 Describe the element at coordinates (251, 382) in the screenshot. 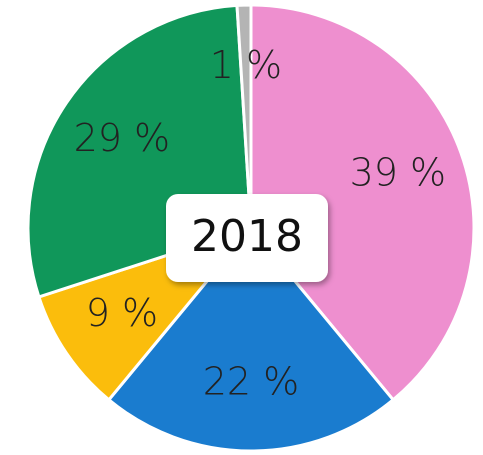

I see `data-label: 22 %` at that location.